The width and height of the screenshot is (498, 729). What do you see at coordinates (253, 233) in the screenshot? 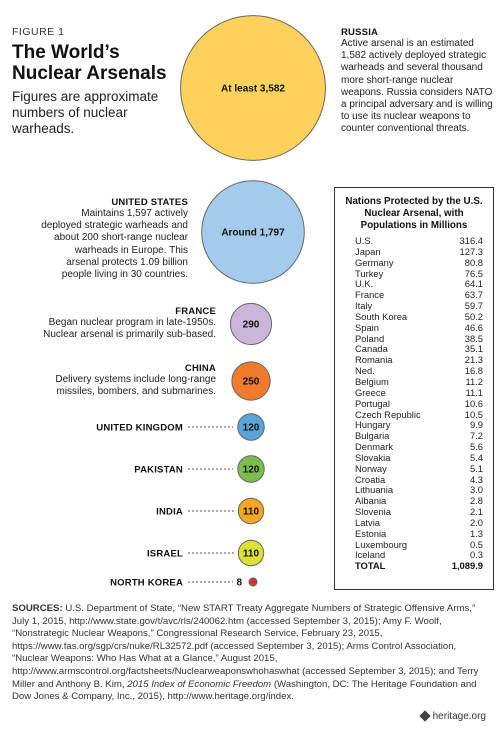
I see `united-states-value-label: Around 1,797` at bounding box center [253, 233].